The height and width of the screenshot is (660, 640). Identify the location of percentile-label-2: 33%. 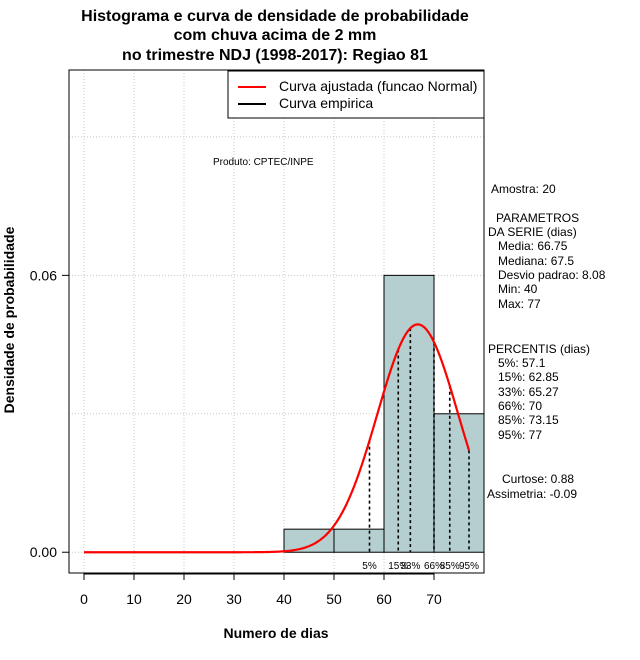
(410, 566).